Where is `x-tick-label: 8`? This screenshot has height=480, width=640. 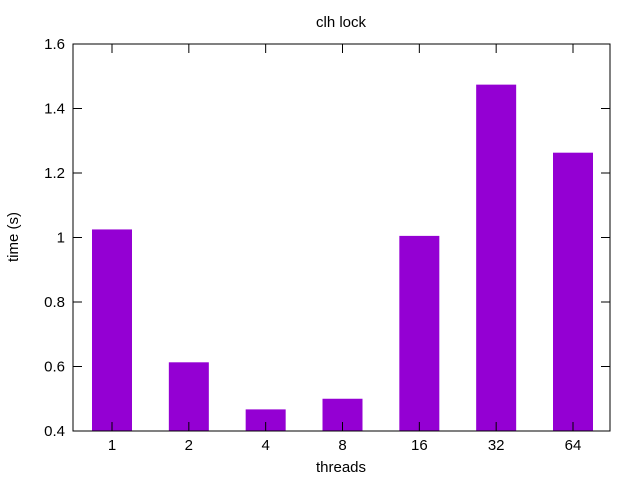 x-tick-label: 8 is located at coordinates (342, 445).